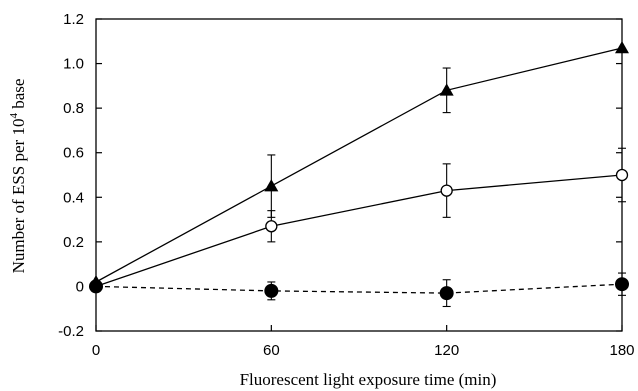  What do you see at coordinates (73, 19) in the screenshot?
I see `y-tick-label: 1.2` at bounding box center [73, 19].